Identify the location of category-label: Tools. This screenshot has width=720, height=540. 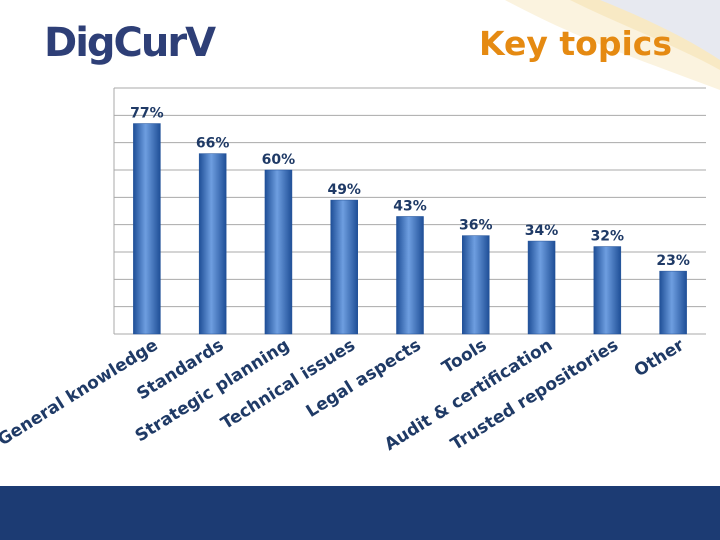
(465, 356).